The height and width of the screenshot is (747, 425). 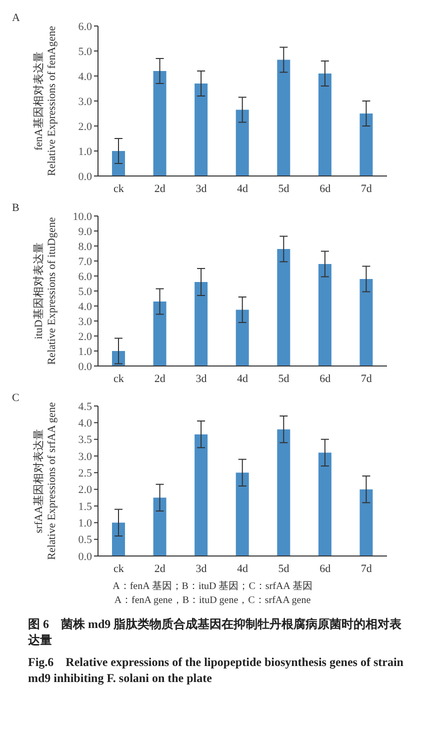 I want to click on chart-title: C, so click(x=16, y=398).